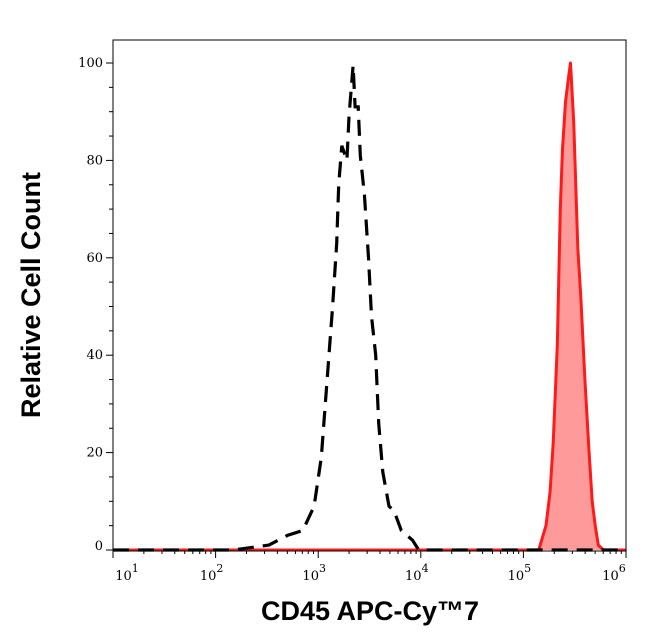 The image size is (646, 641). Describe the element at coordinates (99, 546) in the screenshot. I see `y-tick-label: 0` at that location.